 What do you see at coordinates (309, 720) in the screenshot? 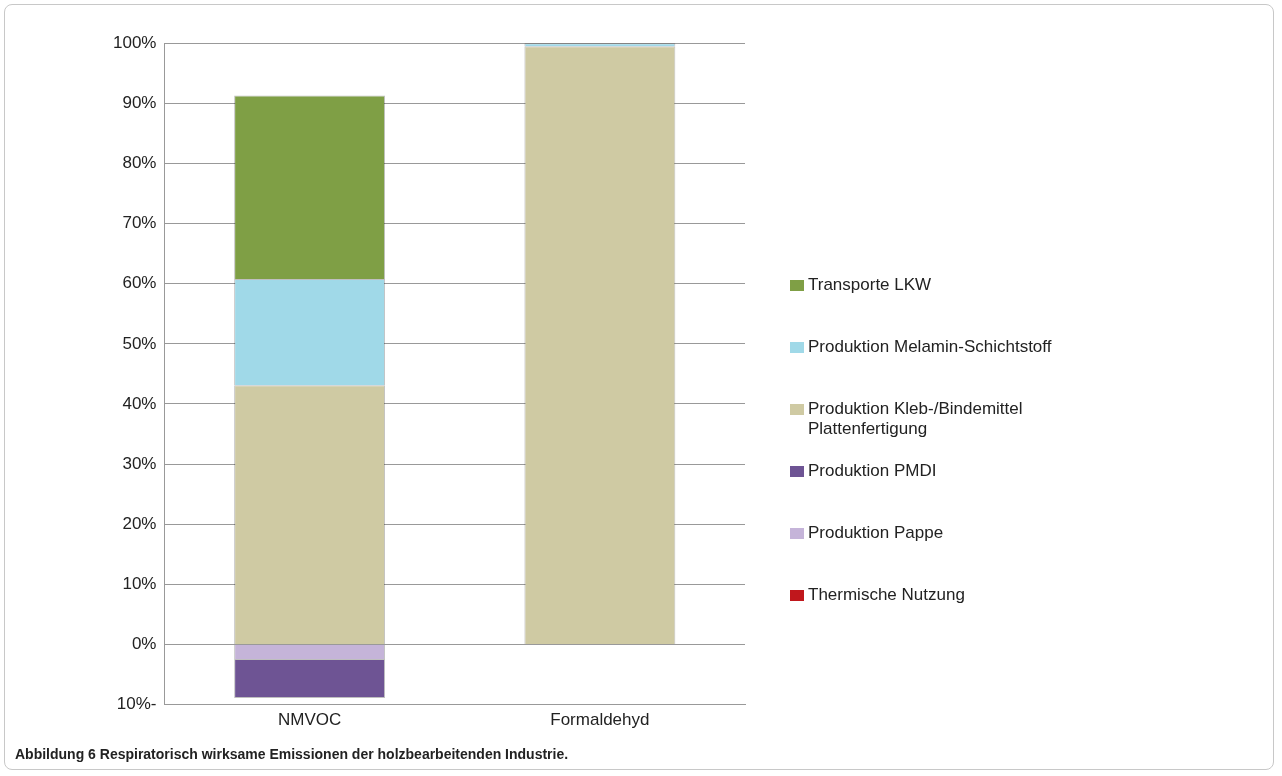
I see `x-tick-label: NMVOC` at bounding box center [309, 720].